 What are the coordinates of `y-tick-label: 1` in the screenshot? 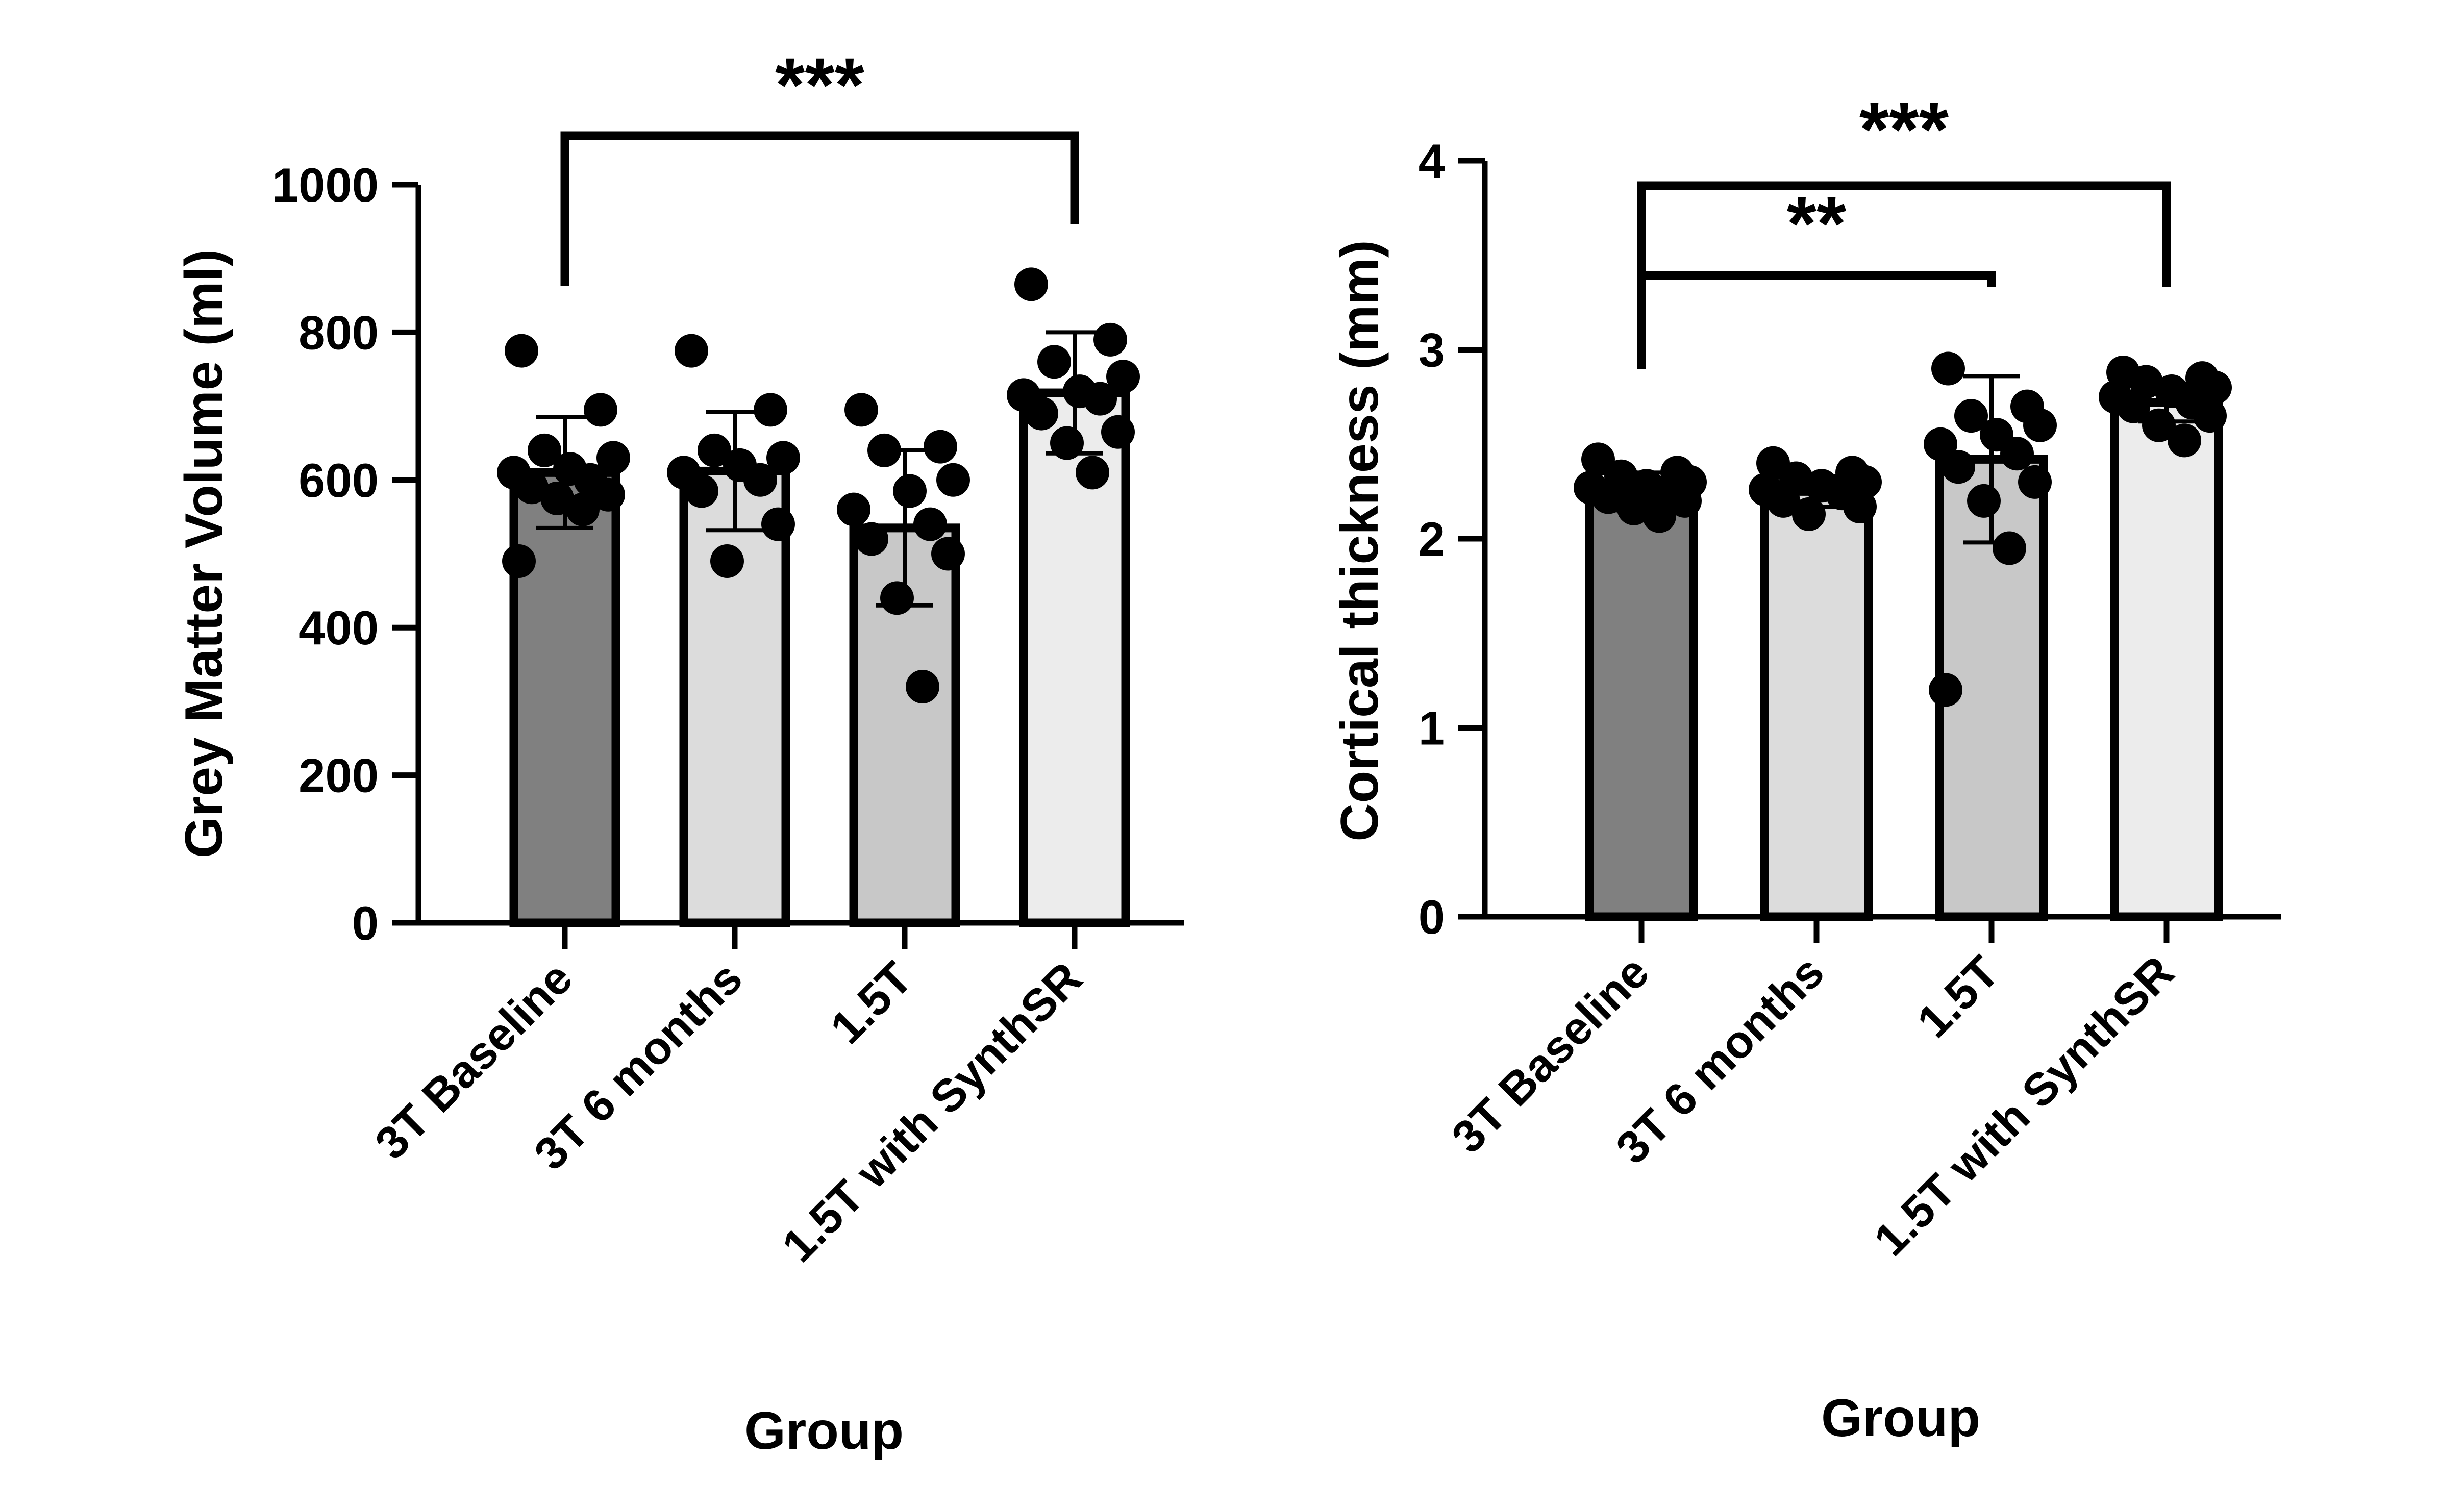 It's located at (1432, 728).